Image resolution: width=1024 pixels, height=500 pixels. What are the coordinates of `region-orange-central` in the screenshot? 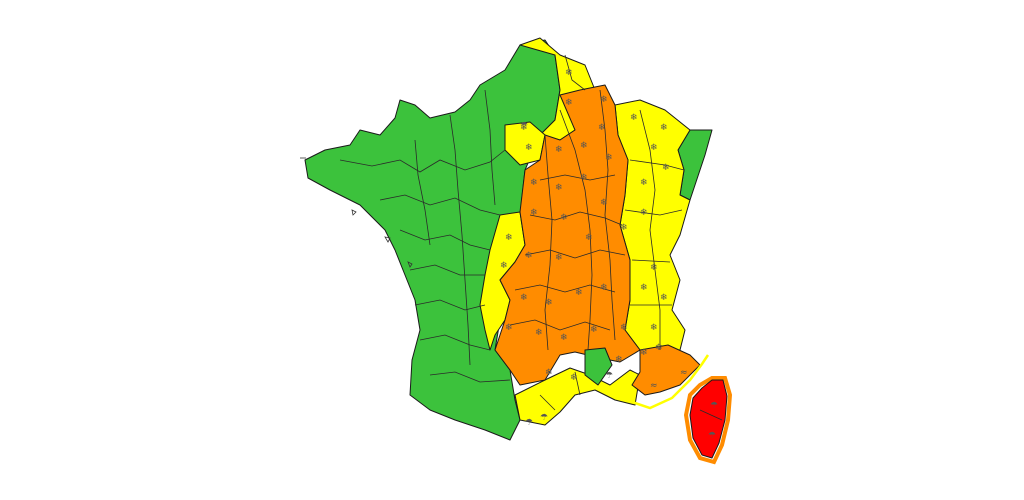 It's located at (567, 235).